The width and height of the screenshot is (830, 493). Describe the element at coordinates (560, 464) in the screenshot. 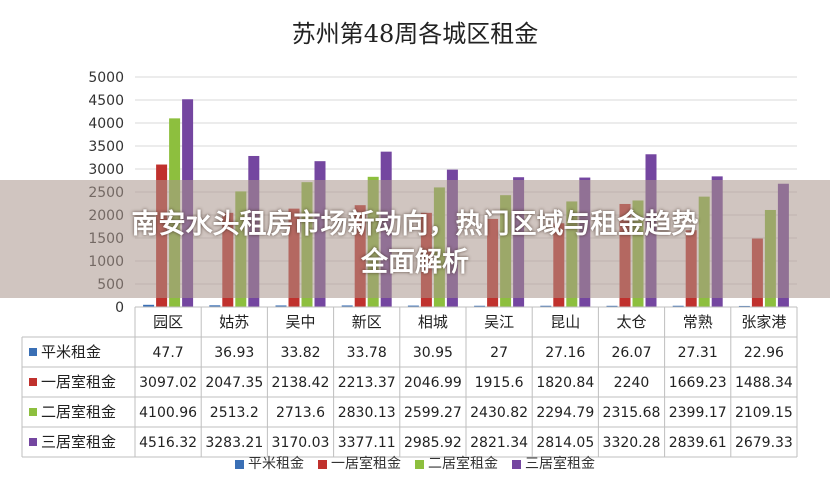

I see `legend-label: 三居室租金` at that location.